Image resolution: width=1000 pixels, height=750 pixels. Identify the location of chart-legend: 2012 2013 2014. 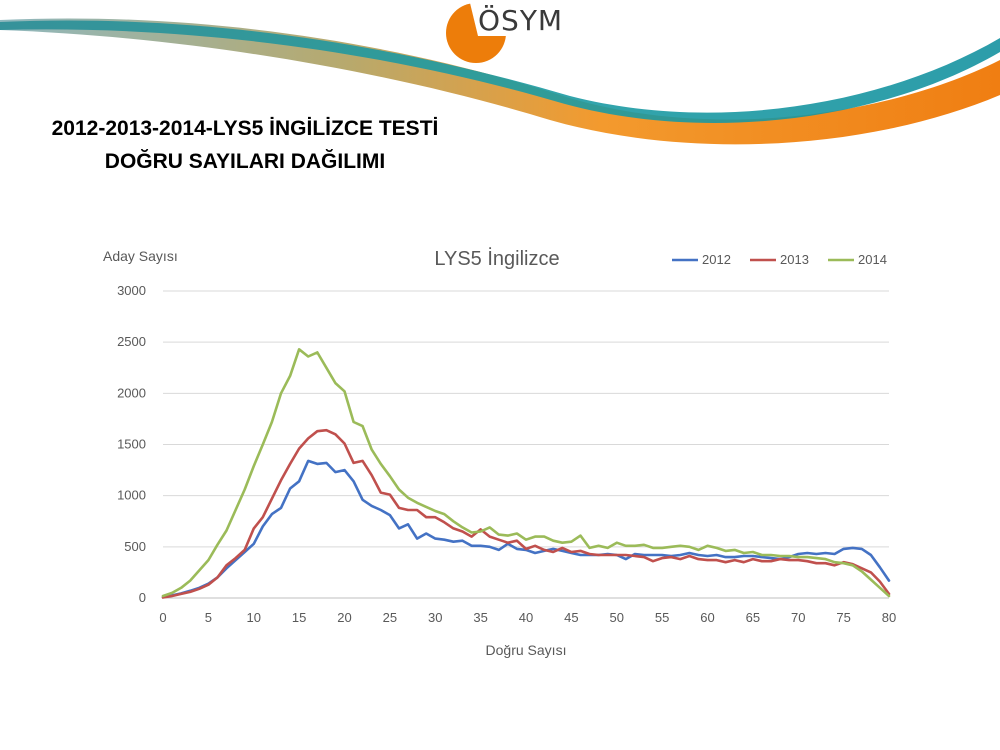
(779, 259).